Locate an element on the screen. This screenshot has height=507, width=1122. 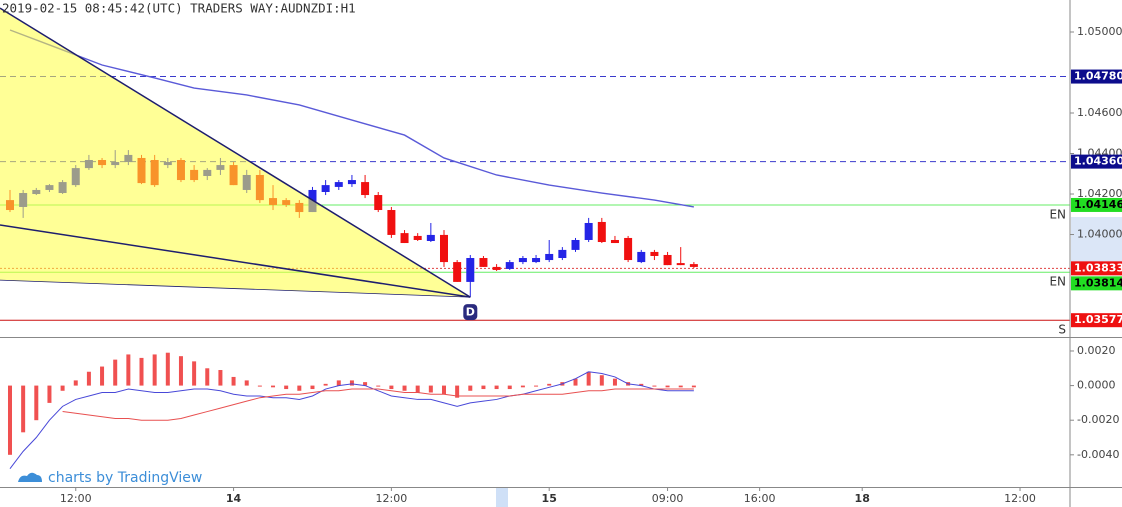
level-label: 1.03577 is located at coordinates (1098, 319).